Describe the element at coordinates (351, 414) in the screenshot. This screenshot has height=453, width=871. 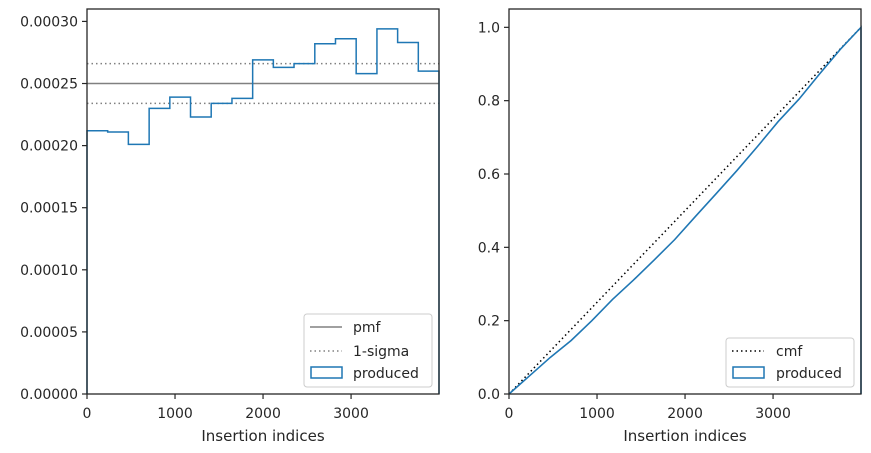
I see `left-x-tick-label: 3000` at that location.